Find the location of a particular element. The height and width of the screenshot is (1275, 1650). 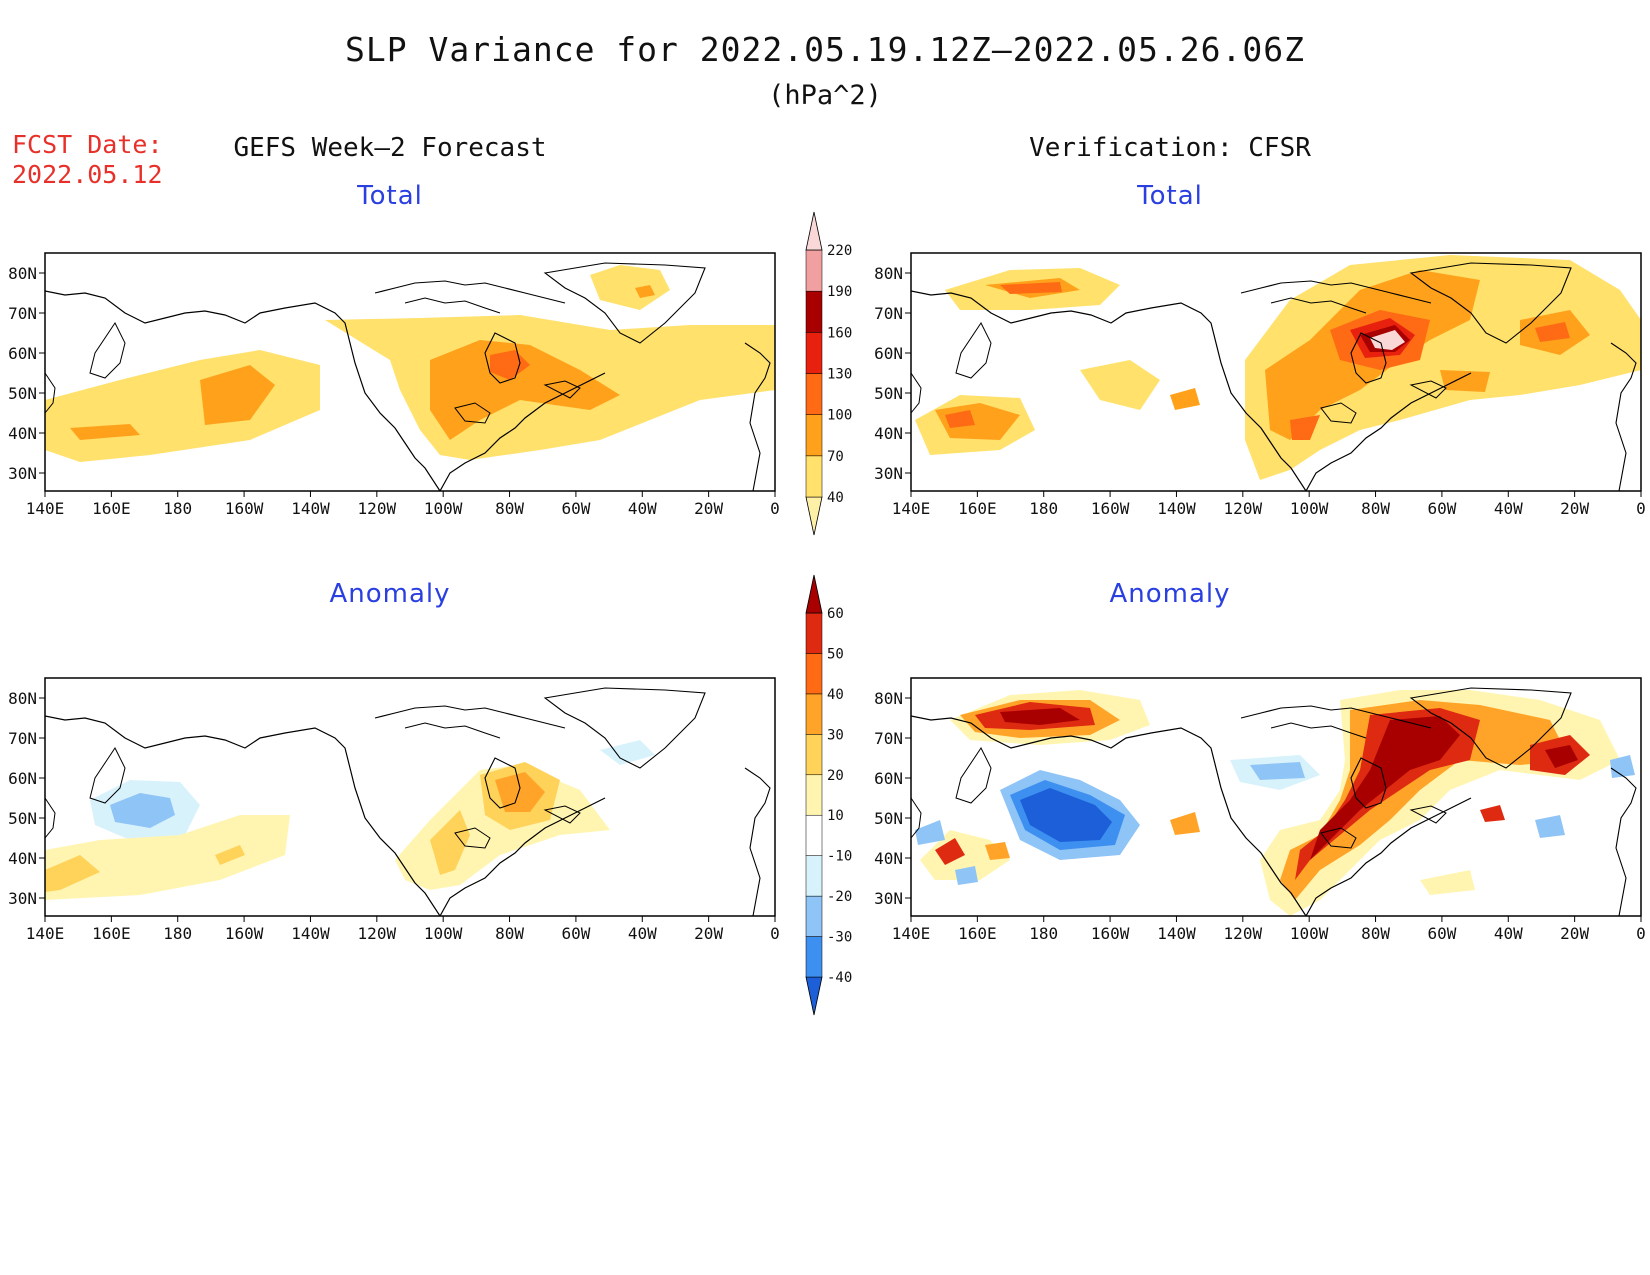

colorbar-total: 40 70 100 130 160 190 220 is located at coordinates (828, 373).